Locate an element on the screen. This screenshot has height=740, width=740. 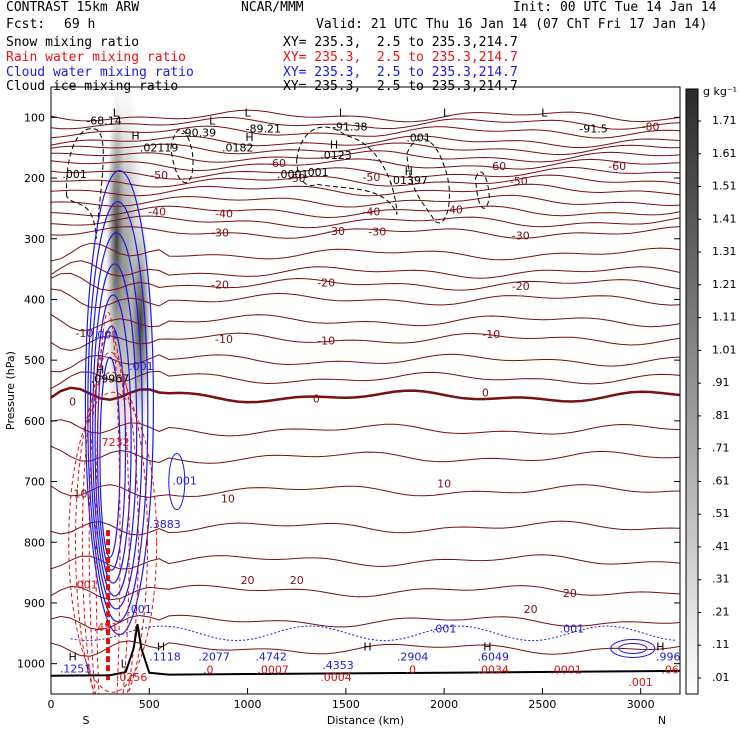
temperature-contour-label: 0 is located at coordinates (72, 401).